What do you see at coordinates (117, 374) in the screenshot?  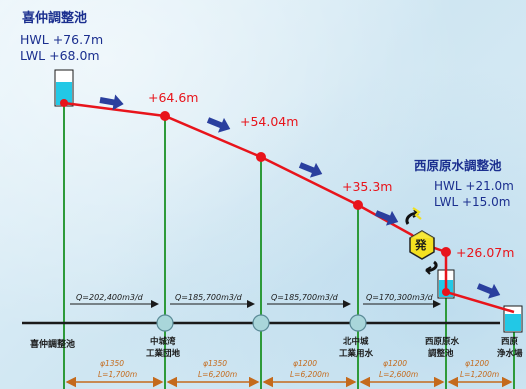 I see `pipe-1-length: L=1,700m` at bounding box center [117, 374].